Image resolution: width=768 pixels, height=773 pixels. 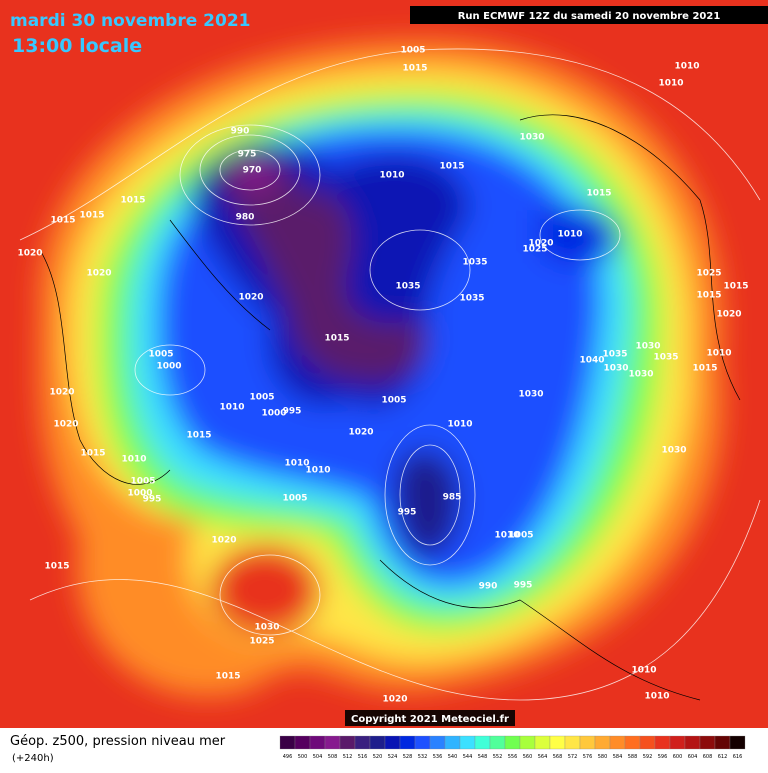 What do you see at coordinates (252, 171) in the screenshot?
I see `isobar-label: 970` at bounding box center [252, 171].